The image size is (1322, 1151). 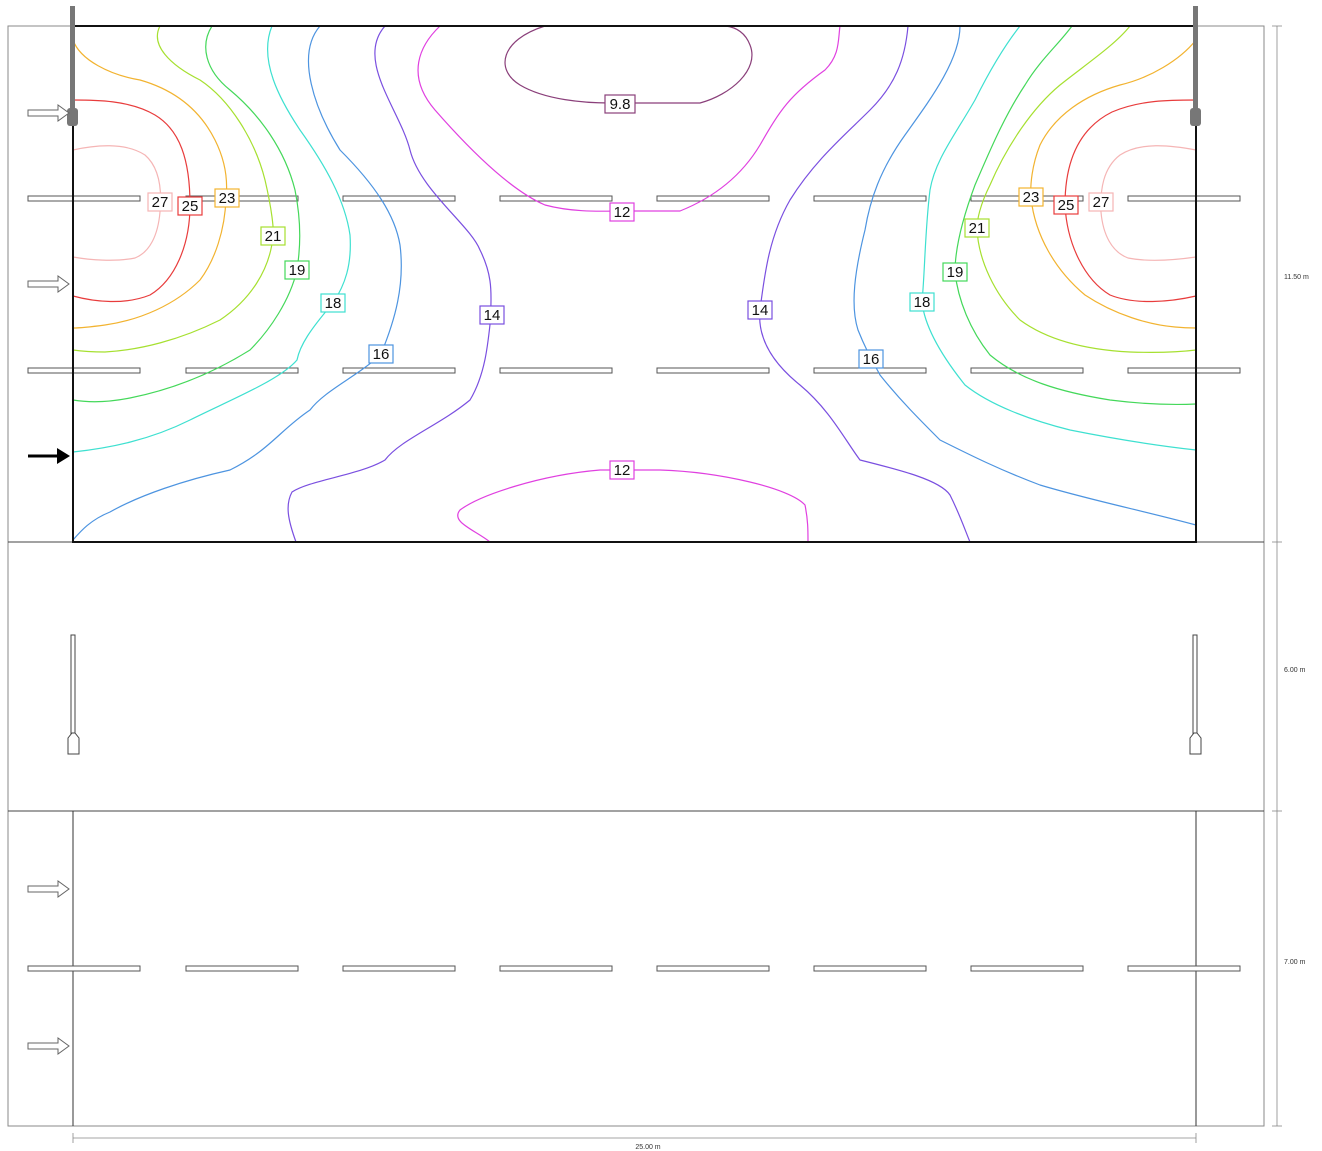 I want to click on label-text: 9.8, so click(x=620, y=104).